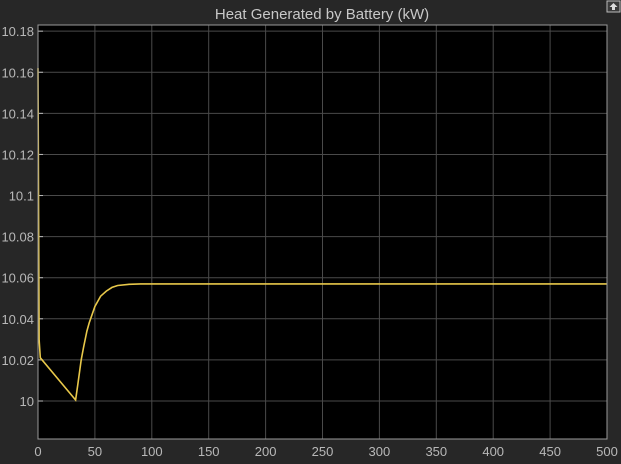 The image size is (621, 464). I want to click on y-tick-label: 10.04, so click(17, 319).